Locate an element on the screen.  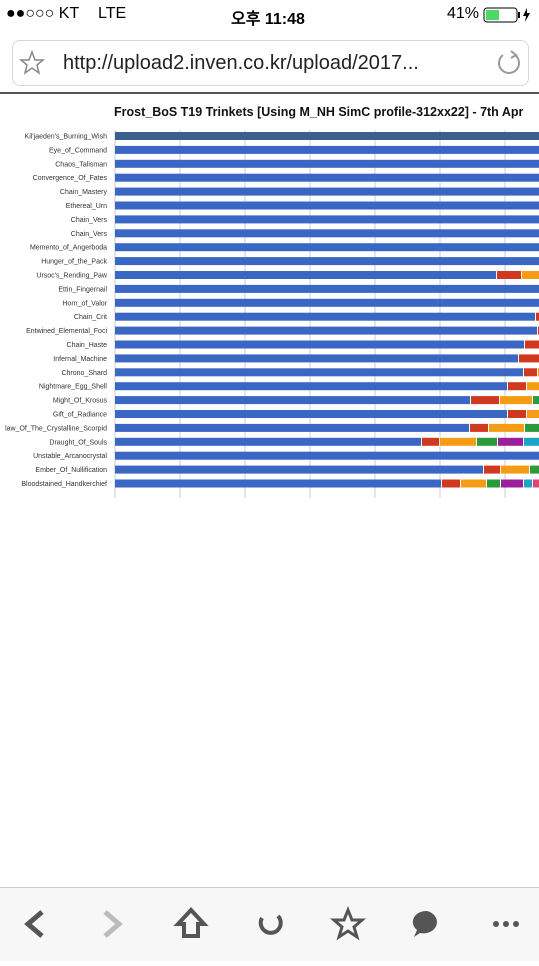
reload-button is located at coordinates (270, 924).